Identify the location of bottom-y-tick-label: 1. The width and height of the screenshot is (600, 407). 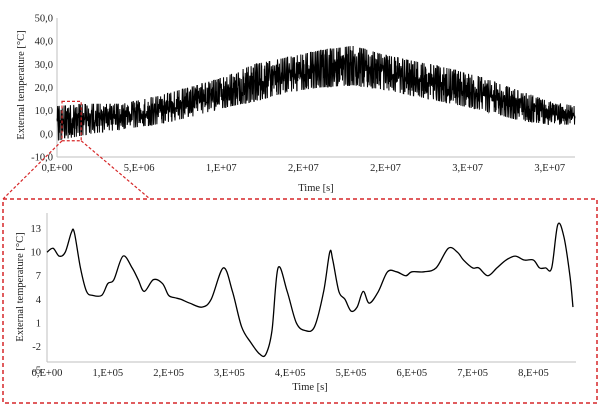
(38, 323).